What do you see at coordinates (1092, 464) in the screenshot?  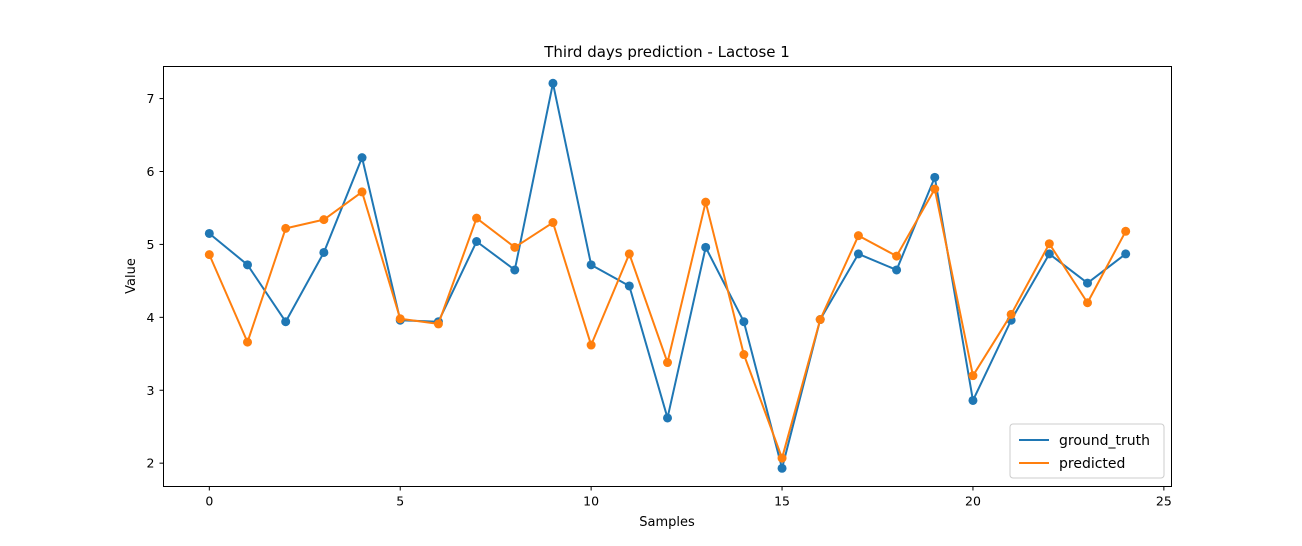 I see `legend-label: predicted` at bounding box center [1092, 464].